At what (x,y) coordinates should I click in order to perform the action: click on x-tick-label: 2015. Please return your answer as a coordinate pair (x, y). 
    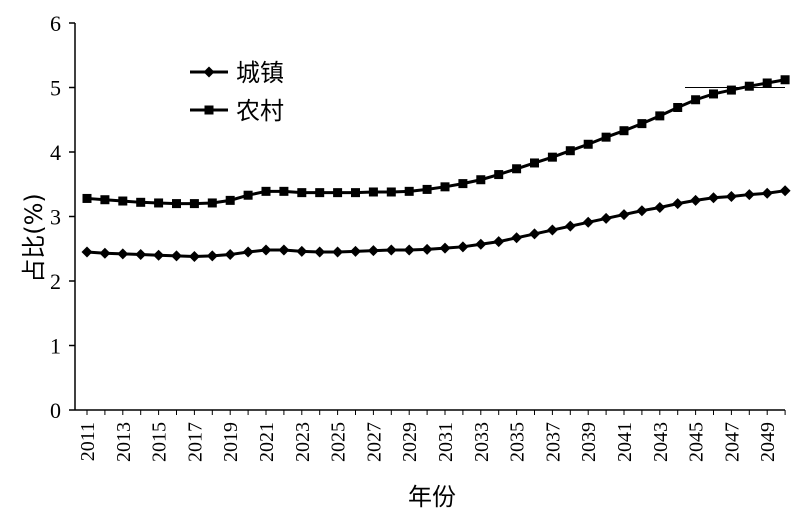
    Looking at the image, I should click on (160, 442).